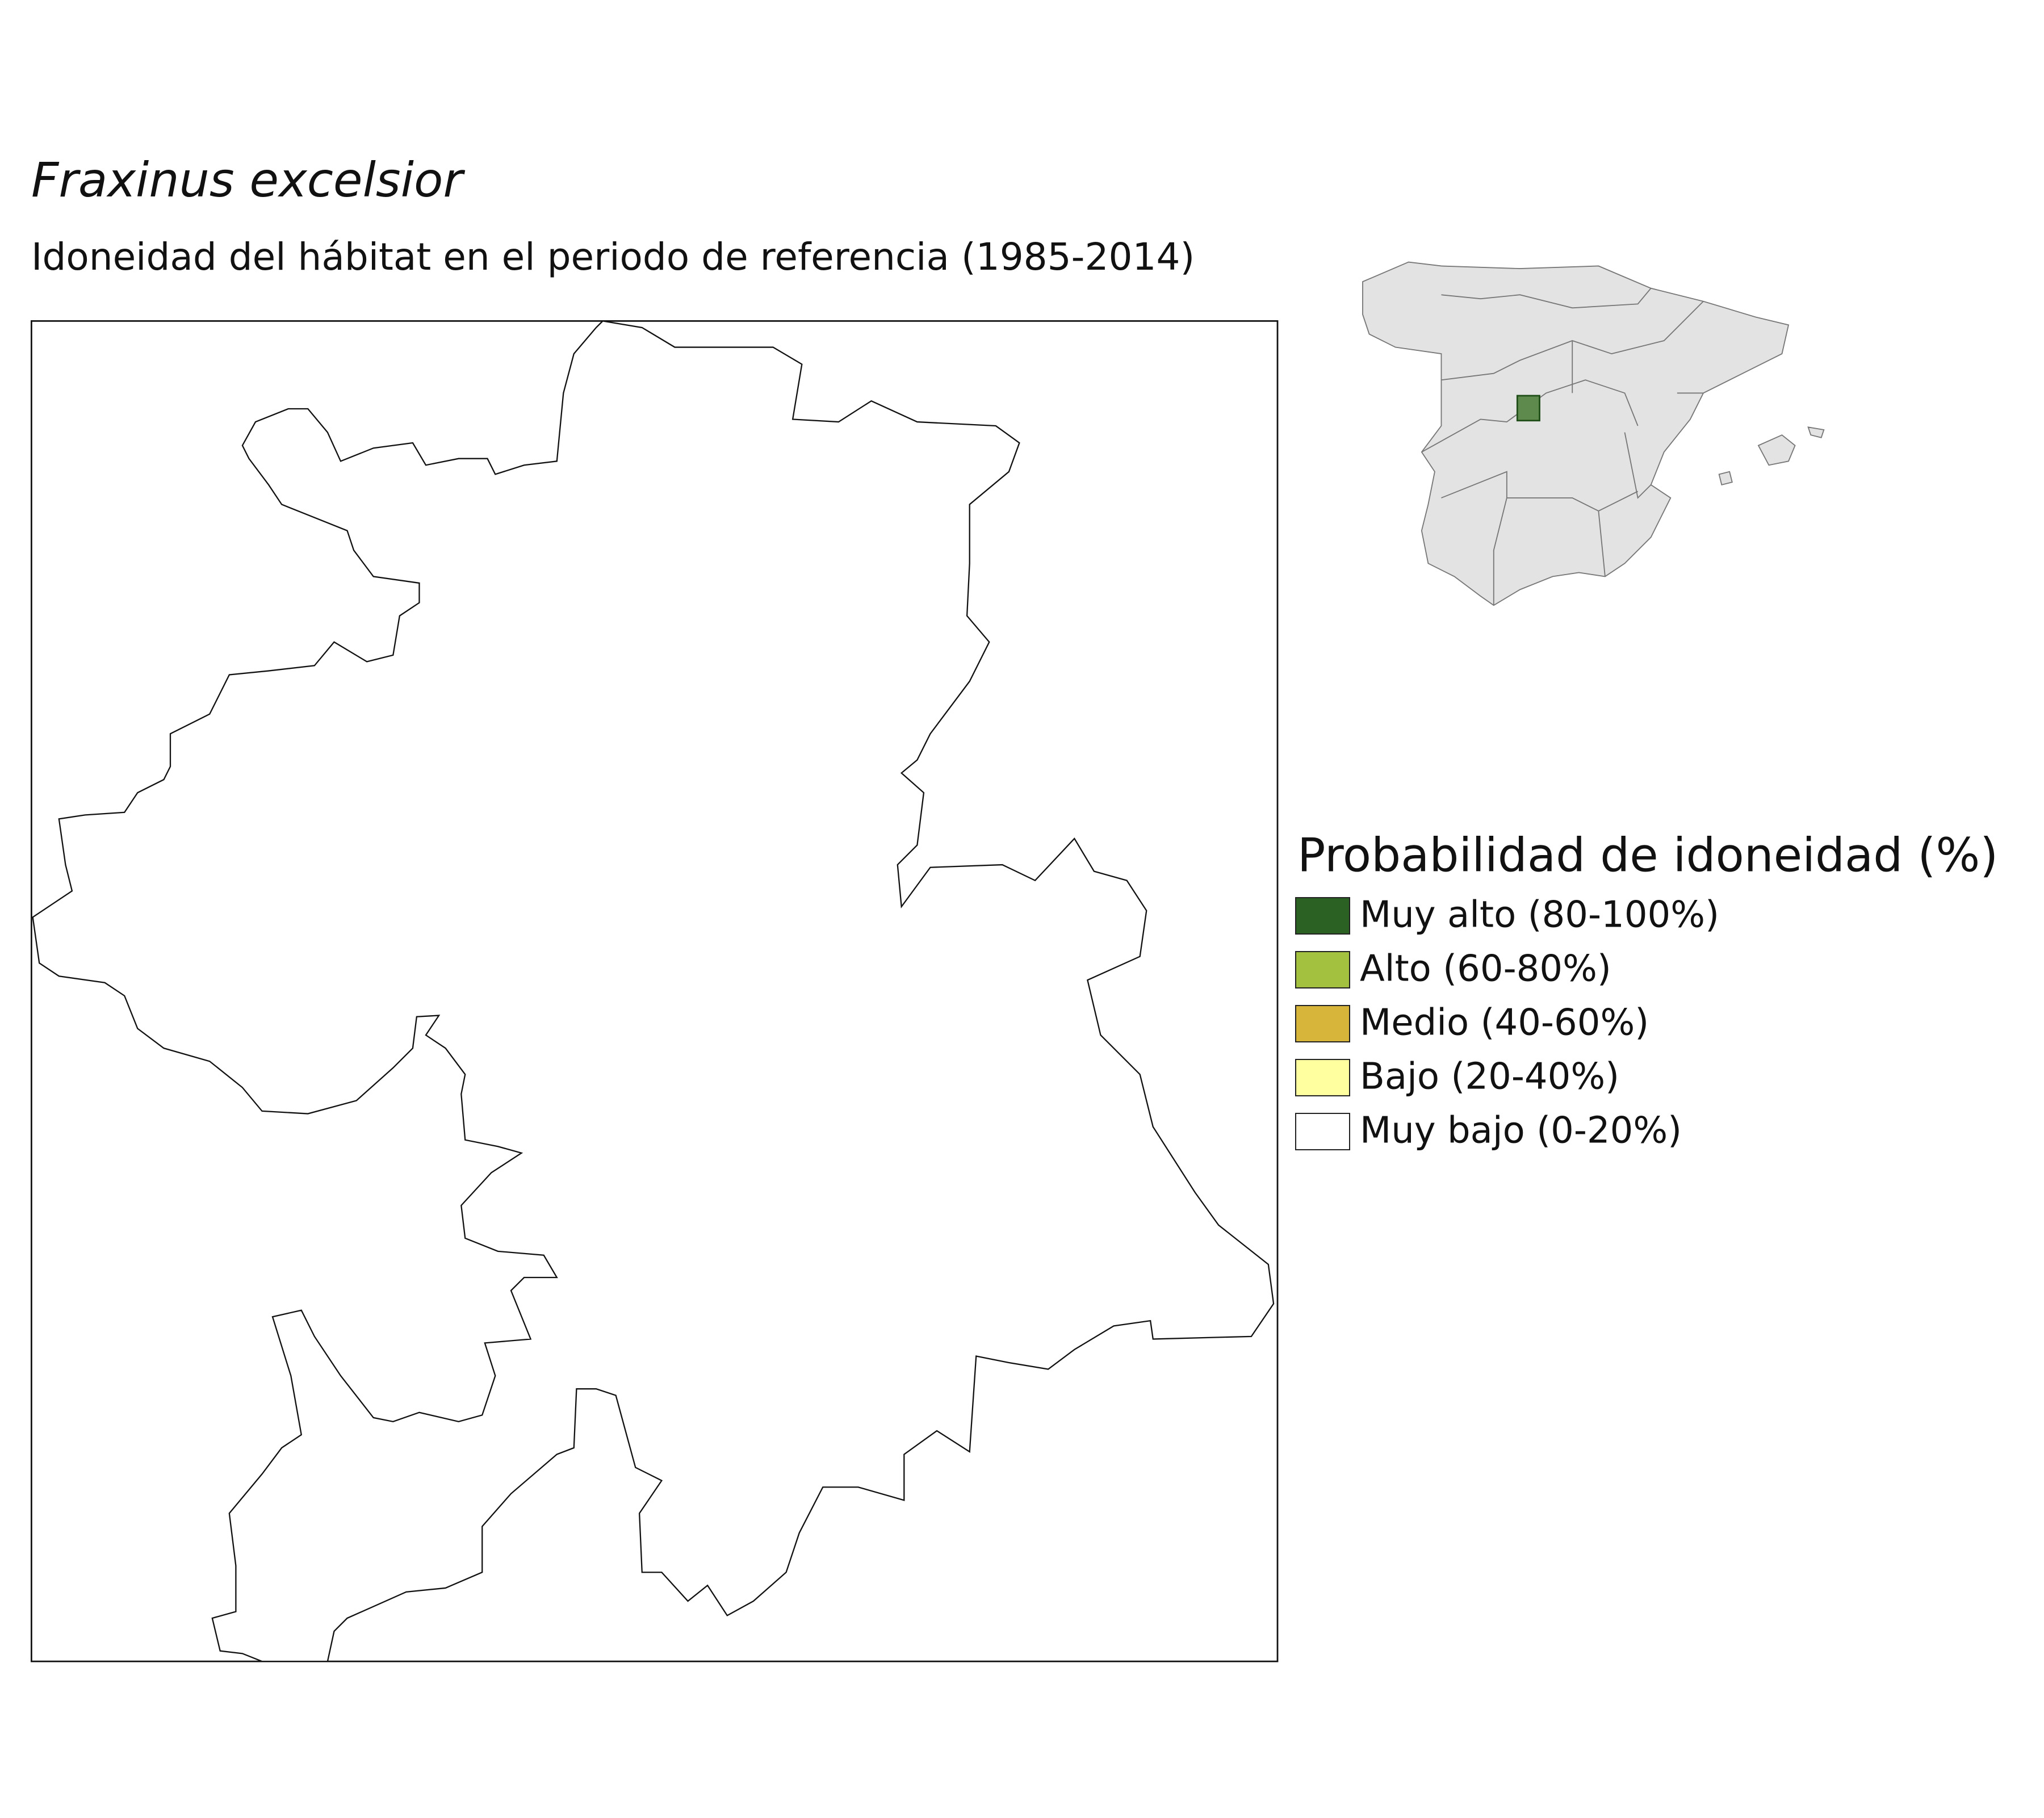 The image size is (2044, 1818). I want to click on province-borders, so click(1562, 447).